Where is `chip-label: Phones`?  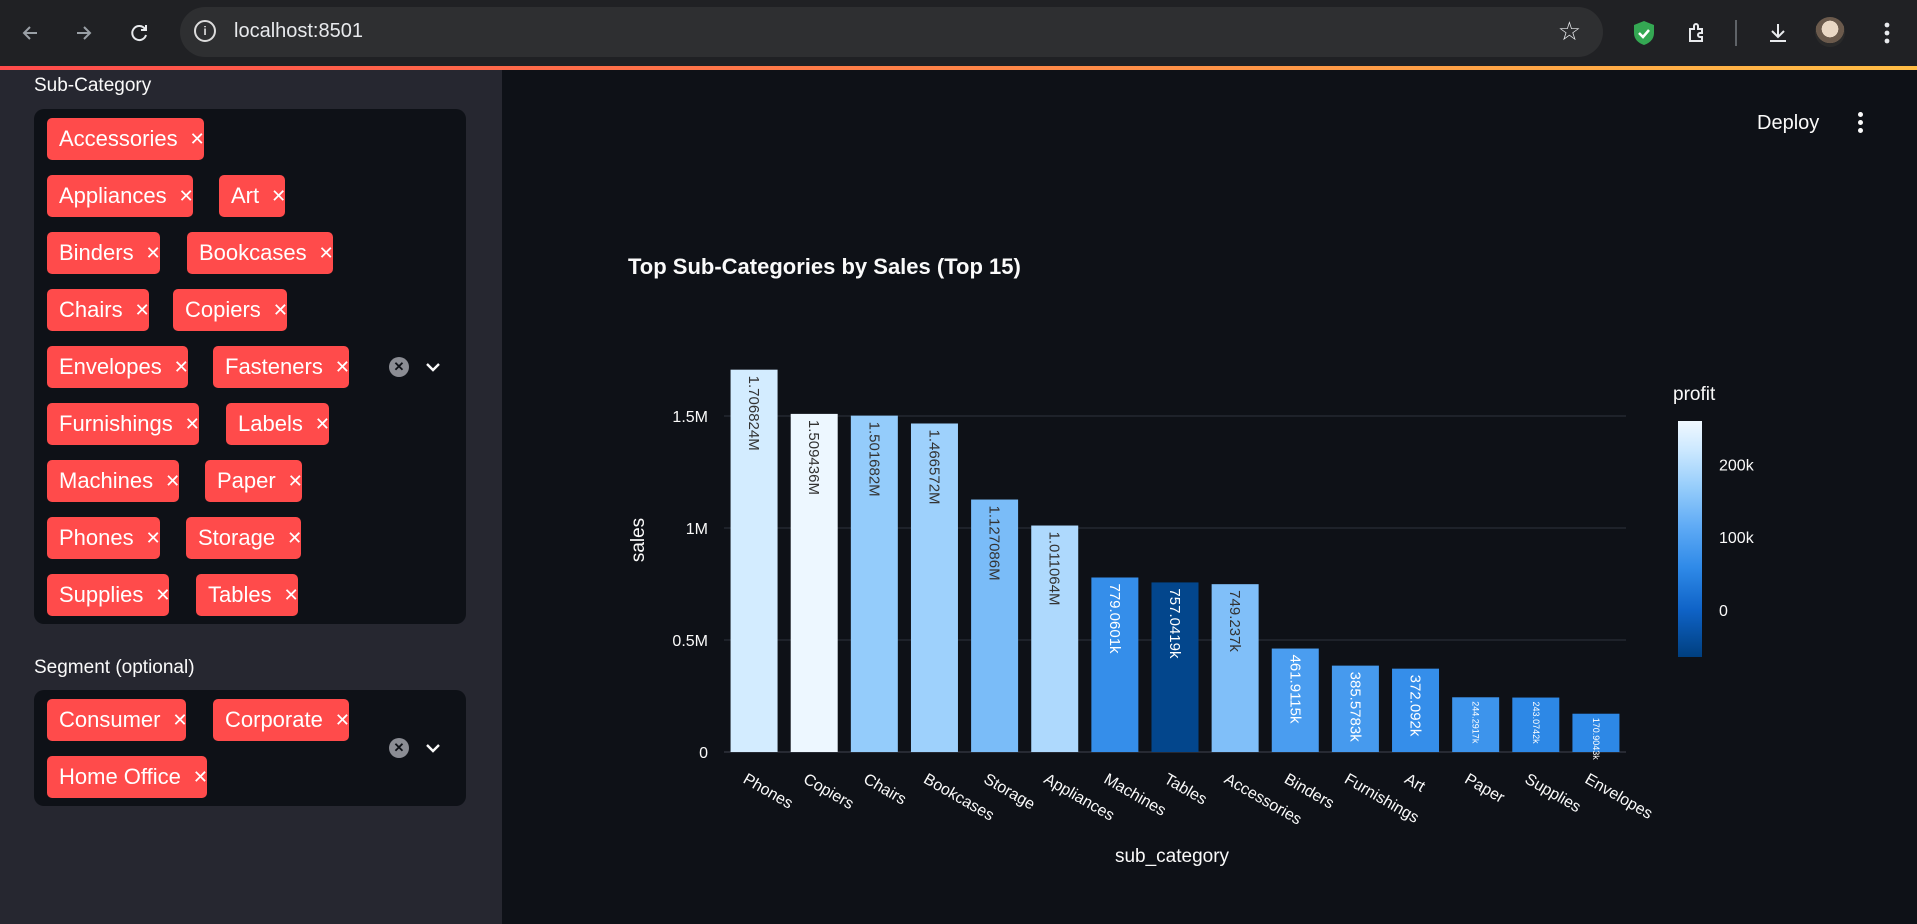
chip-label: Phones is located at coordinates (96, 537).